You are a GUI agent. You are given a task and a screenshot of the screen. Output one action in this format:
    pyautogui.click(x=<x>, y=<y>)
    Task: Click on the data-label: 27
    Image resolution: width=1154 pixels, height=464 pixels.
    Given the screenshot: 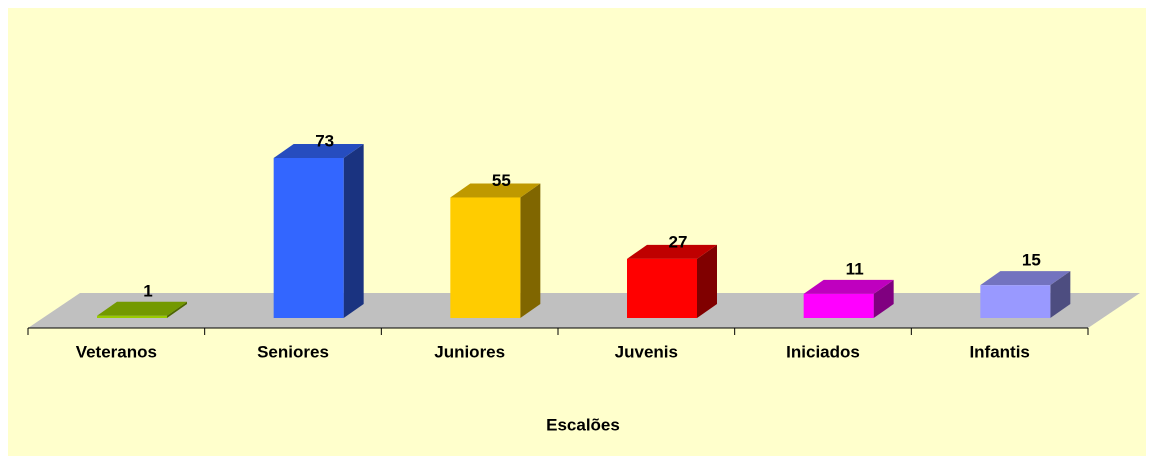 What is the action you would take?
    pyautogui.click(x=678, y=241)
    